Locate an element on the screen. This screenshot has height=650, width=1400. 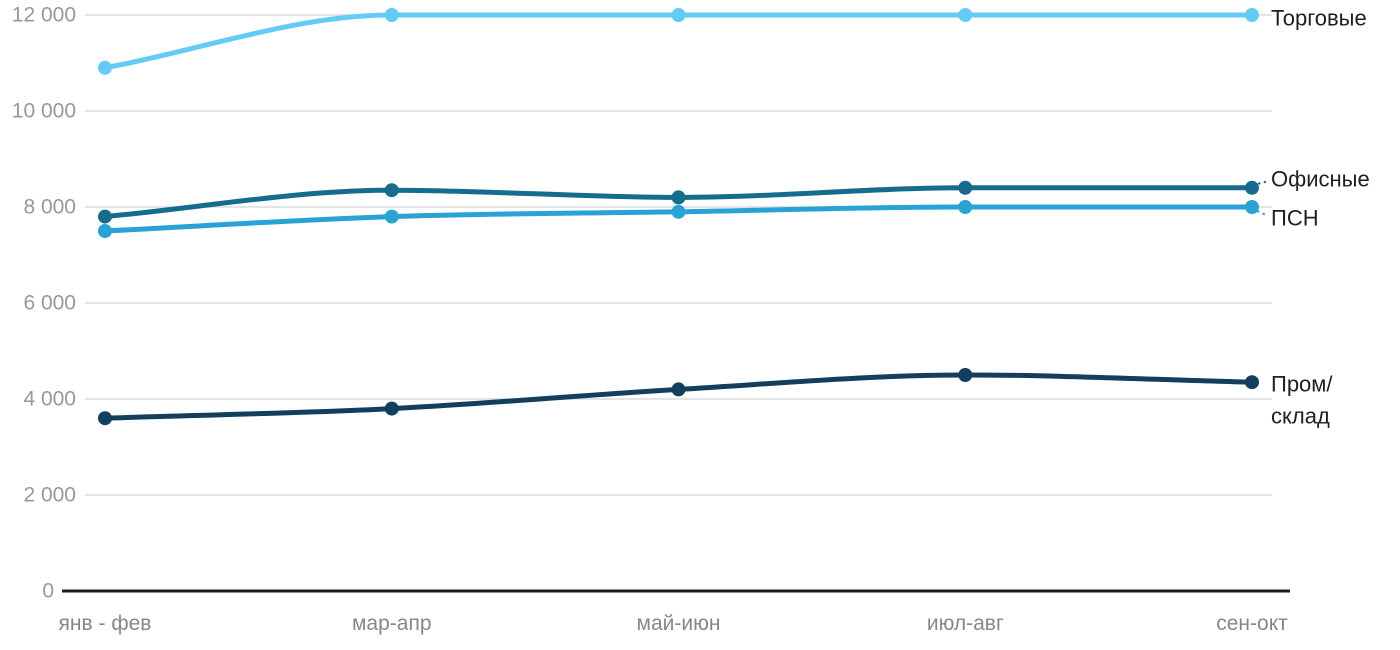
series-line-prom-sklad is located at coordinates (678, 396).